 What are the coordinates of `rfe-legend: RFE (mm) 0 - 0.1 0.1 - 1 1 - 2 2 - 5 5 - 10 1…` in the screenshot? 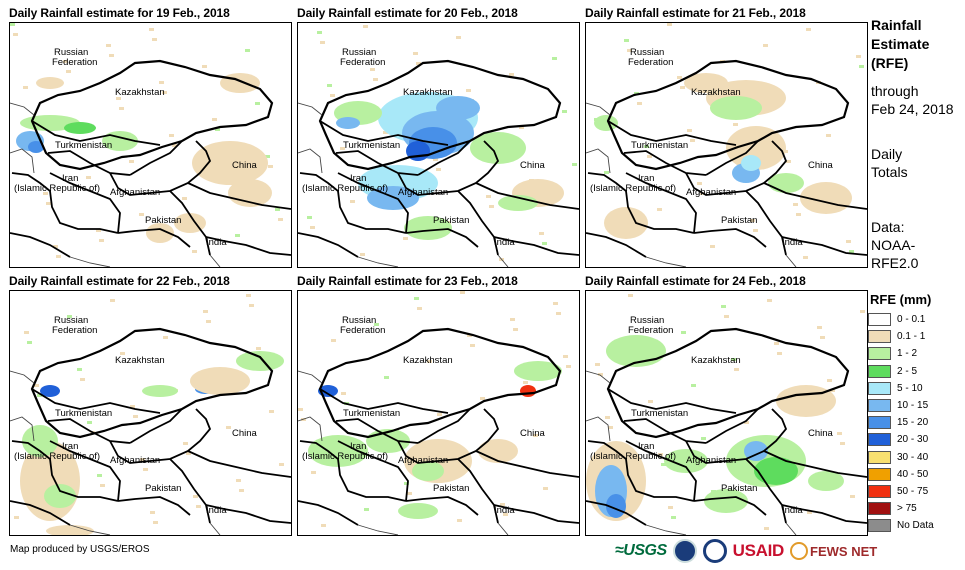 It's located at (916, 413).